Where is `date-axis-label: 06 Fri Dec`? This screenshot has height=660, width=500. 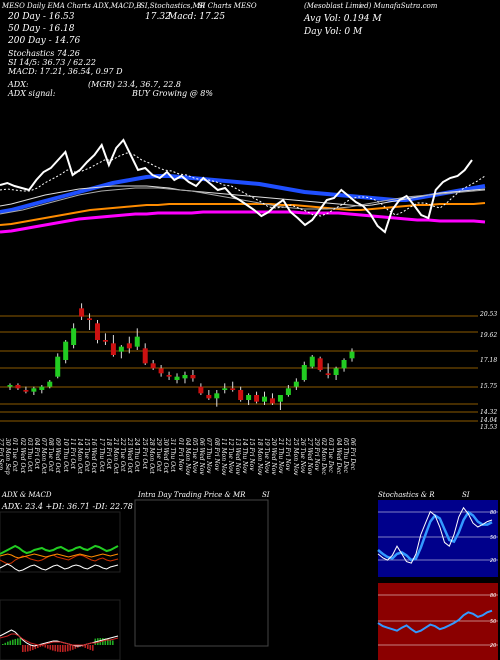
date-axis-label: 06 Fri Dec is located at coordinates (352, 454).